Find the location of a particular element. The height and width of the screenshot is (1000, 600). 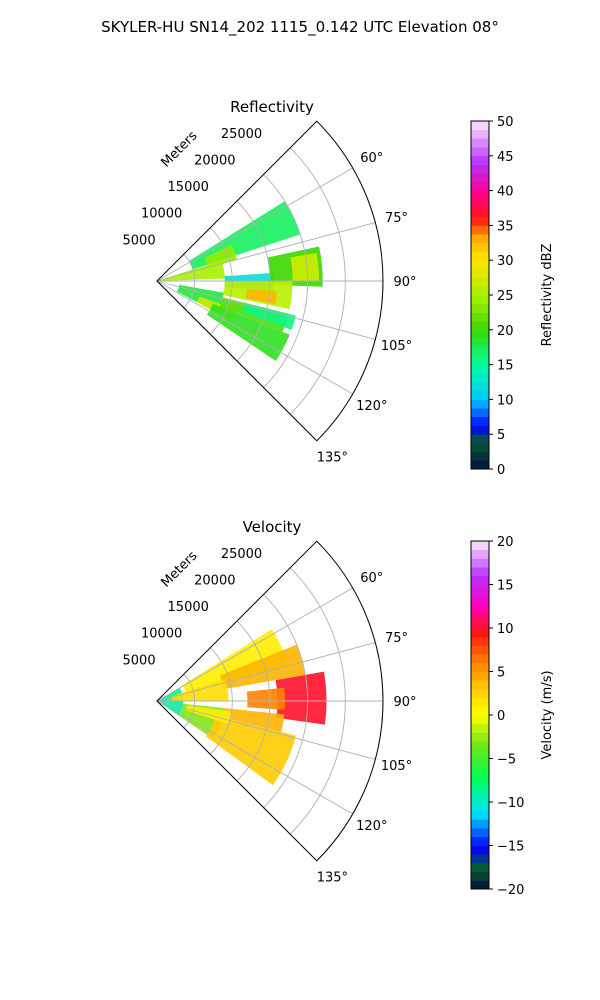

velocity-range-tick-label: 25000 is located at coordinates (241, 554).